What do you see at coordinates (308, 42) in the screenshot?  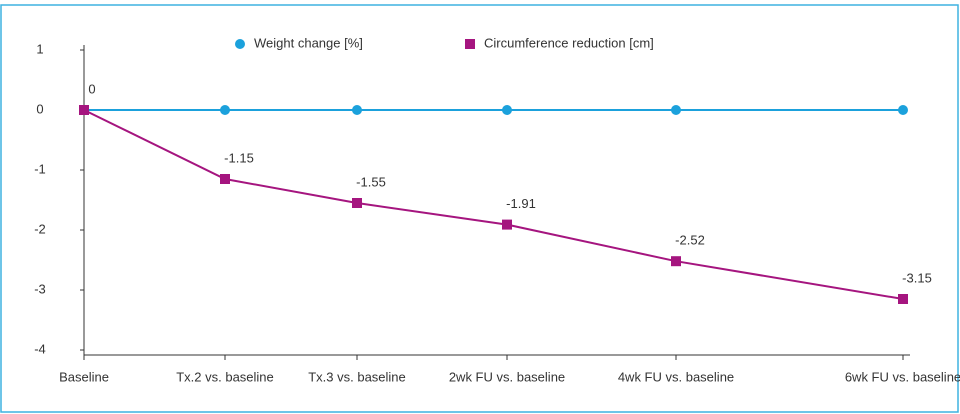 I see `legend-label: Weight change [%]` at bounding box center [308, 42].